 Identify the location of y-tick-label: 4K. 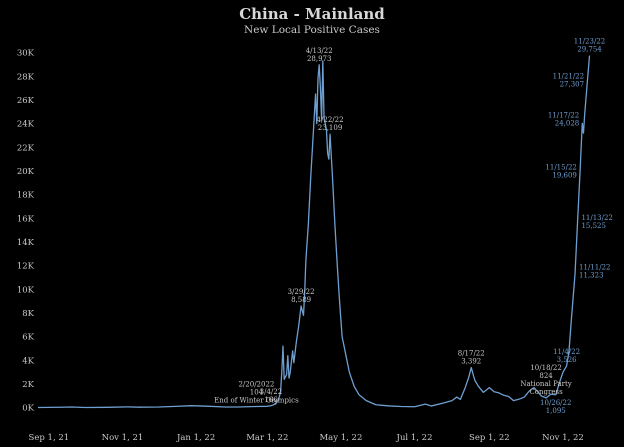
(28, 361).